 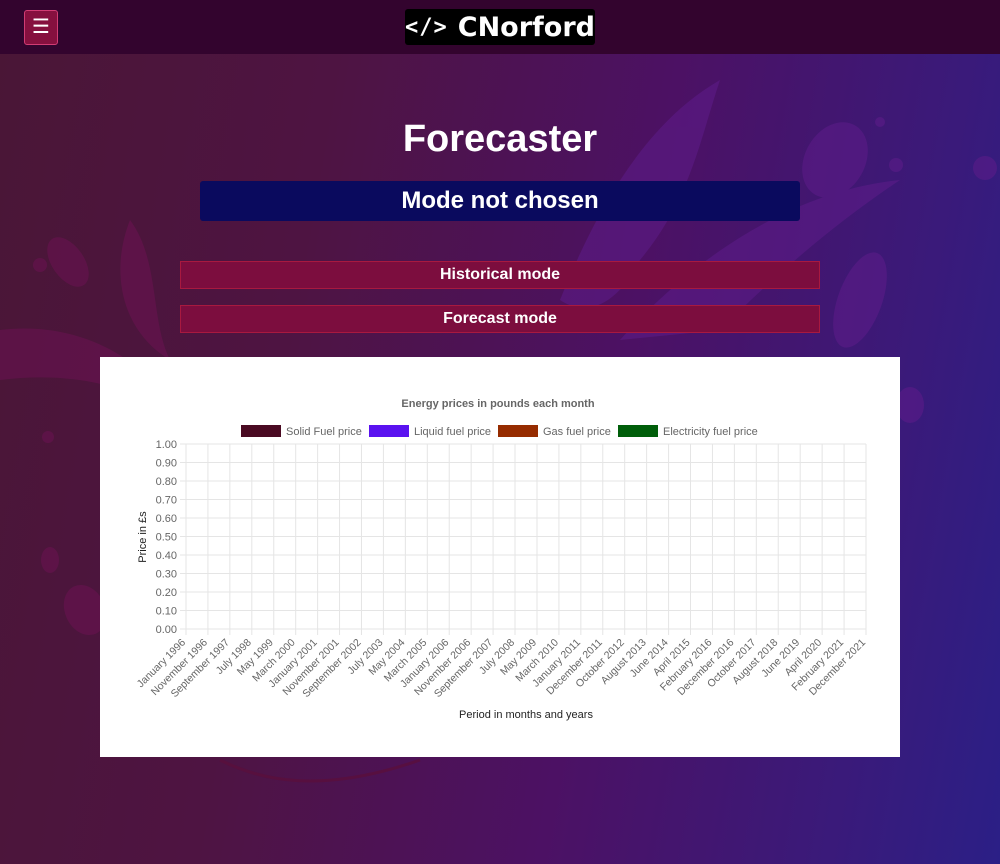 What do you see at coordinates (166, 482) in the screenshot?
I see `y-tick-label: 0.80` at bounding box center [166, 482].